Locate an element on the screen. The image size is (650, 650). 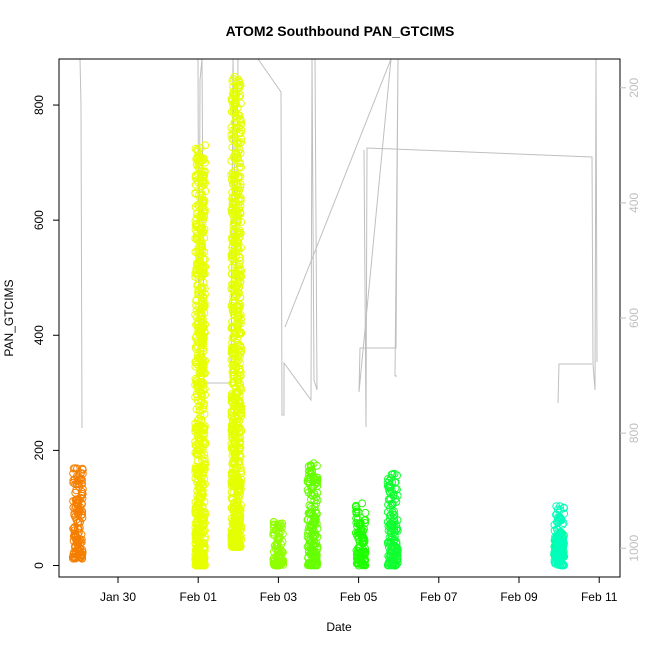
y-tick-label-3: 600 is located at coordinates (39, 220).